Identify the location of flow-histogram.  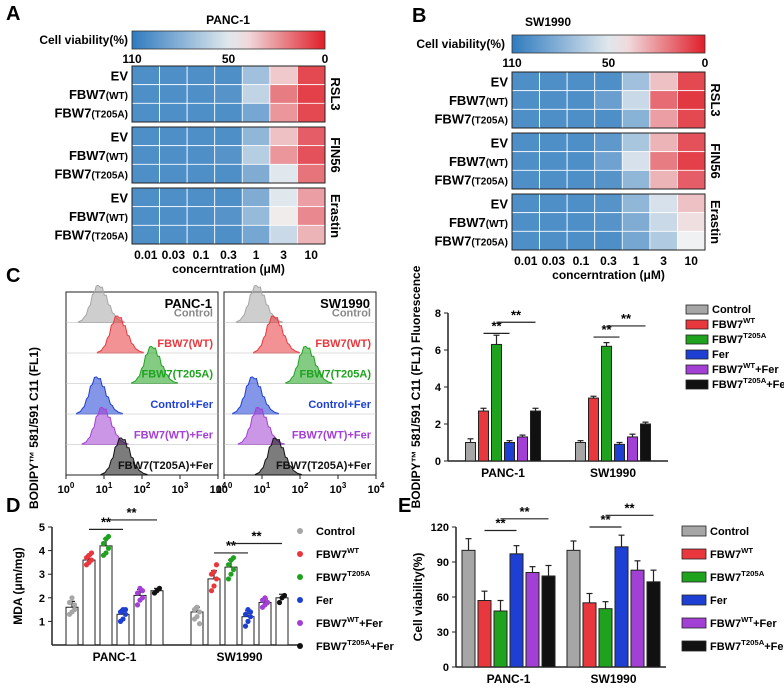
(255, 395).